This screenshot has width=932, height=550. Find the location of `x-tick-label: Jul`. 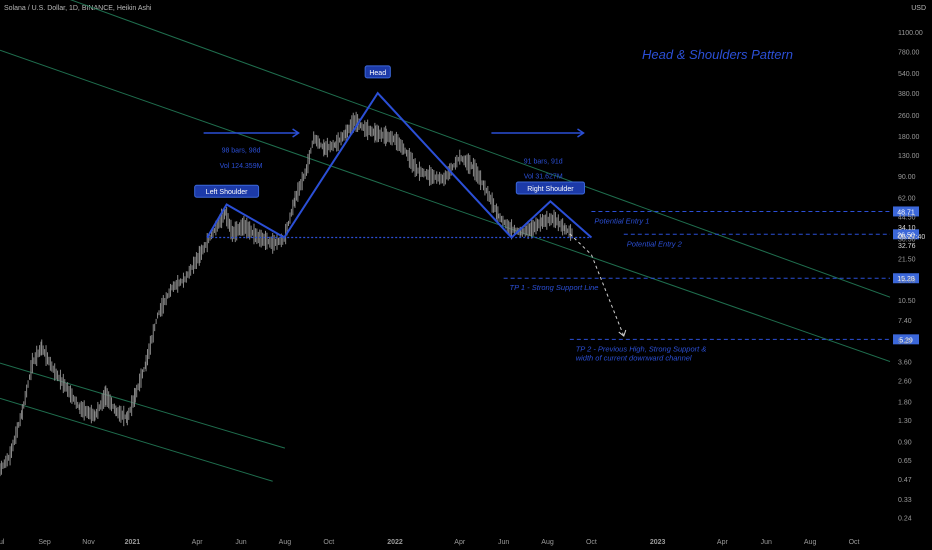

x-tick-label: Jul is located at coordinates (2, 542).